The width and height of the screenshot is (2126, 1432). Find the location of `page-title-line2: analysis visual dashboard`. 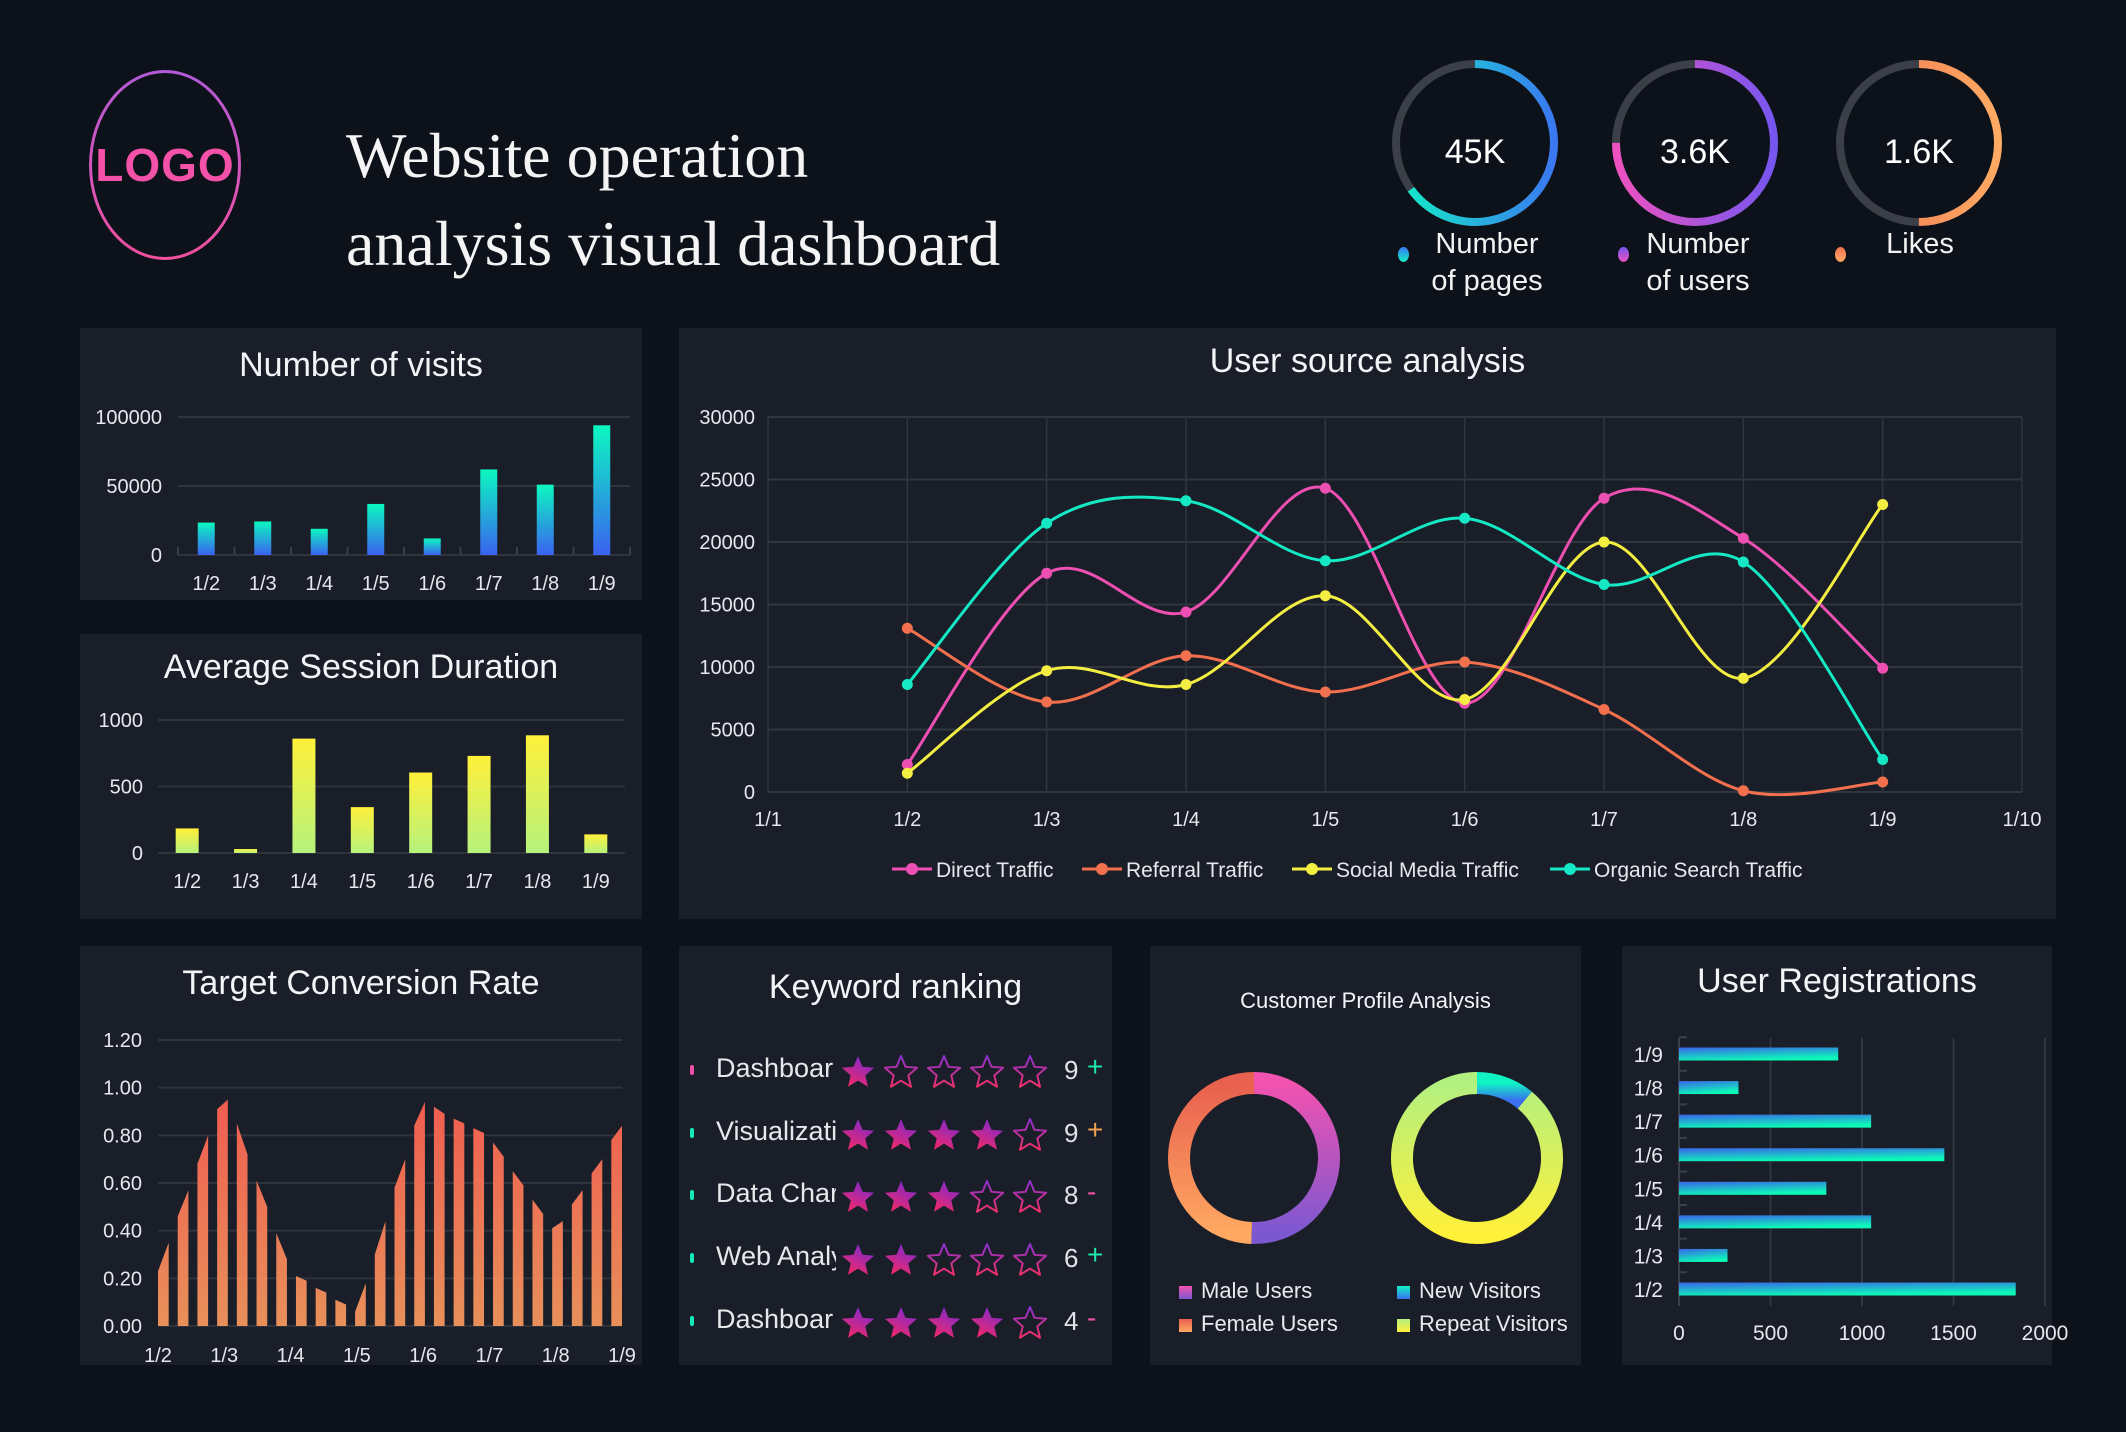

page-title-line2: analysis visual dashboard is located at coordinates (673, 243).